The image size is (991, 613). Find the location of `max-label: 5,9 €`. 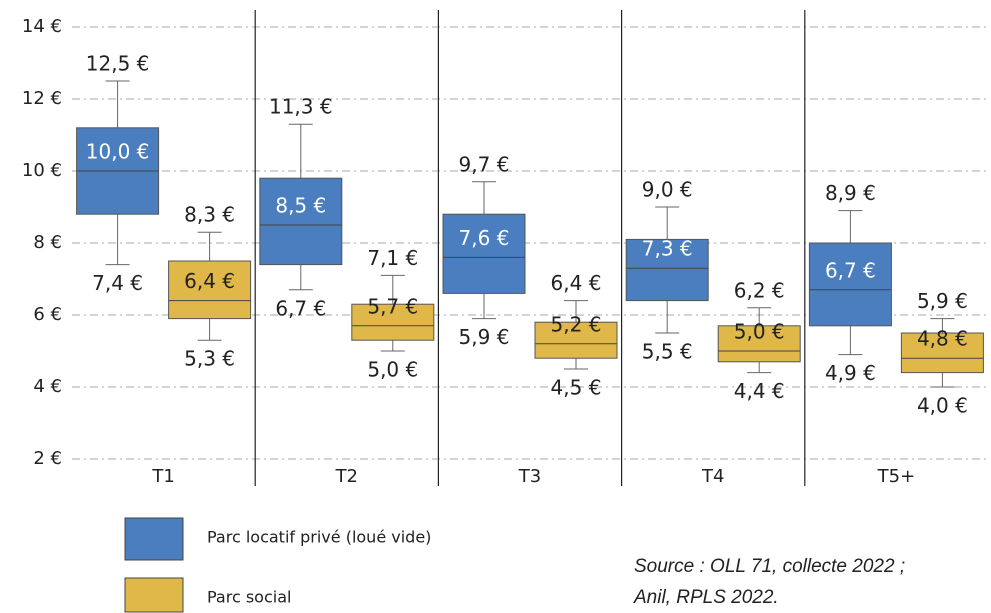

max-label: 5,9 € is located at coordinates (942, 301).